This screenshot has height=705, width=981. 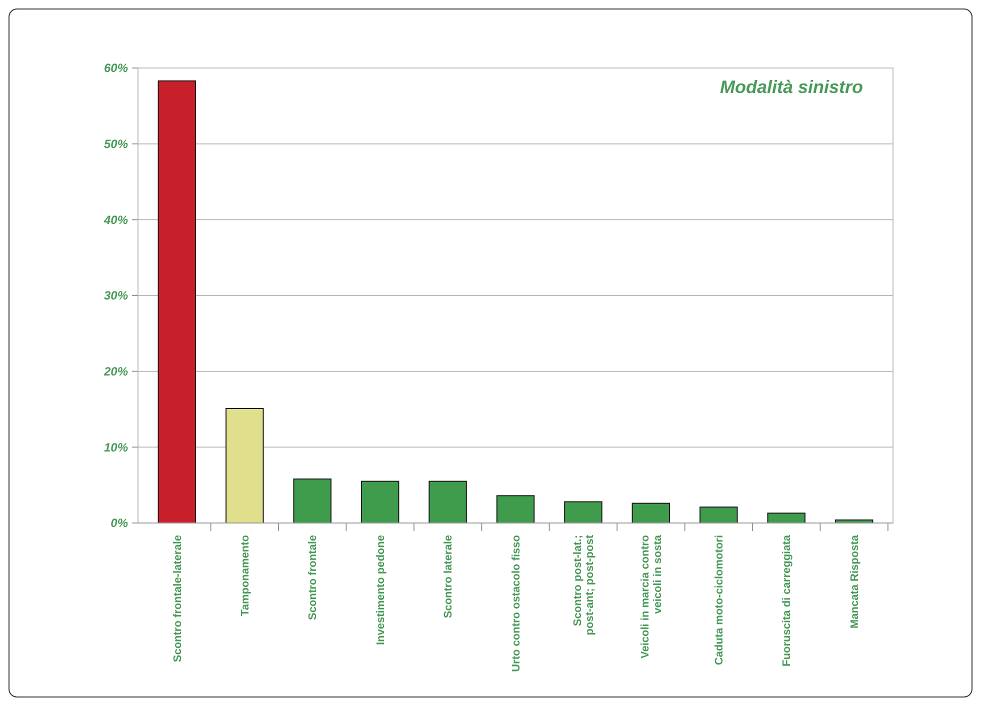 I want to click on x-tick-label: Scontro frontale, so click(x=313, y=577).